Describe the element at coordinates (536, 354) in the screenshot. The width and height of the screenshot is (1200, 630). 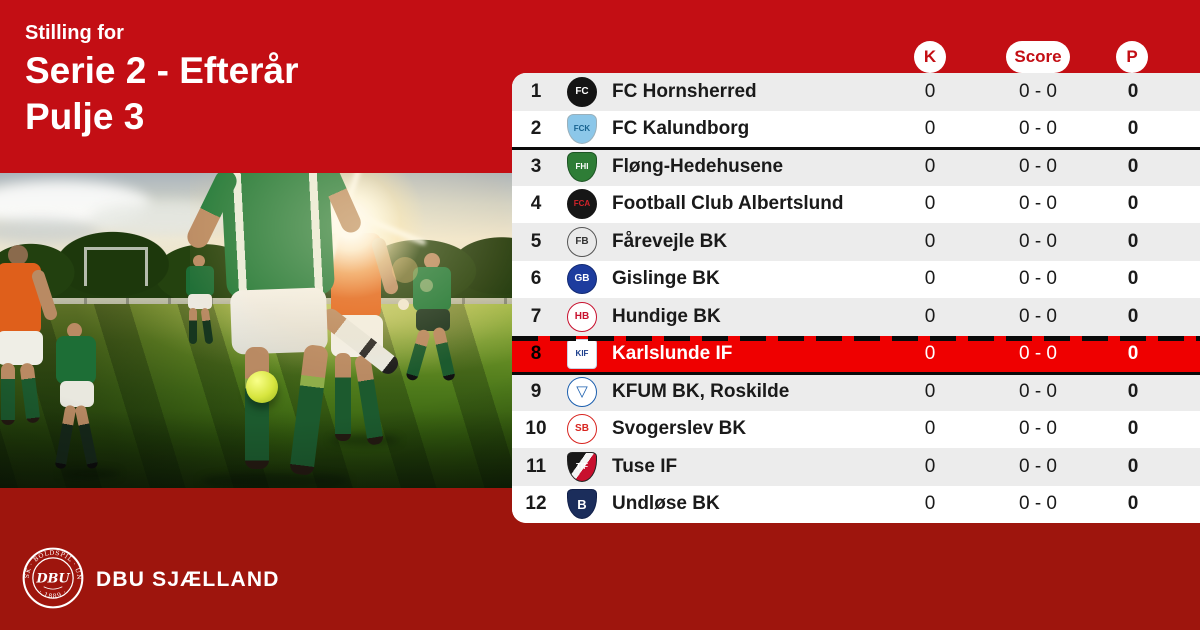
I see `position-number: 8` at that location.